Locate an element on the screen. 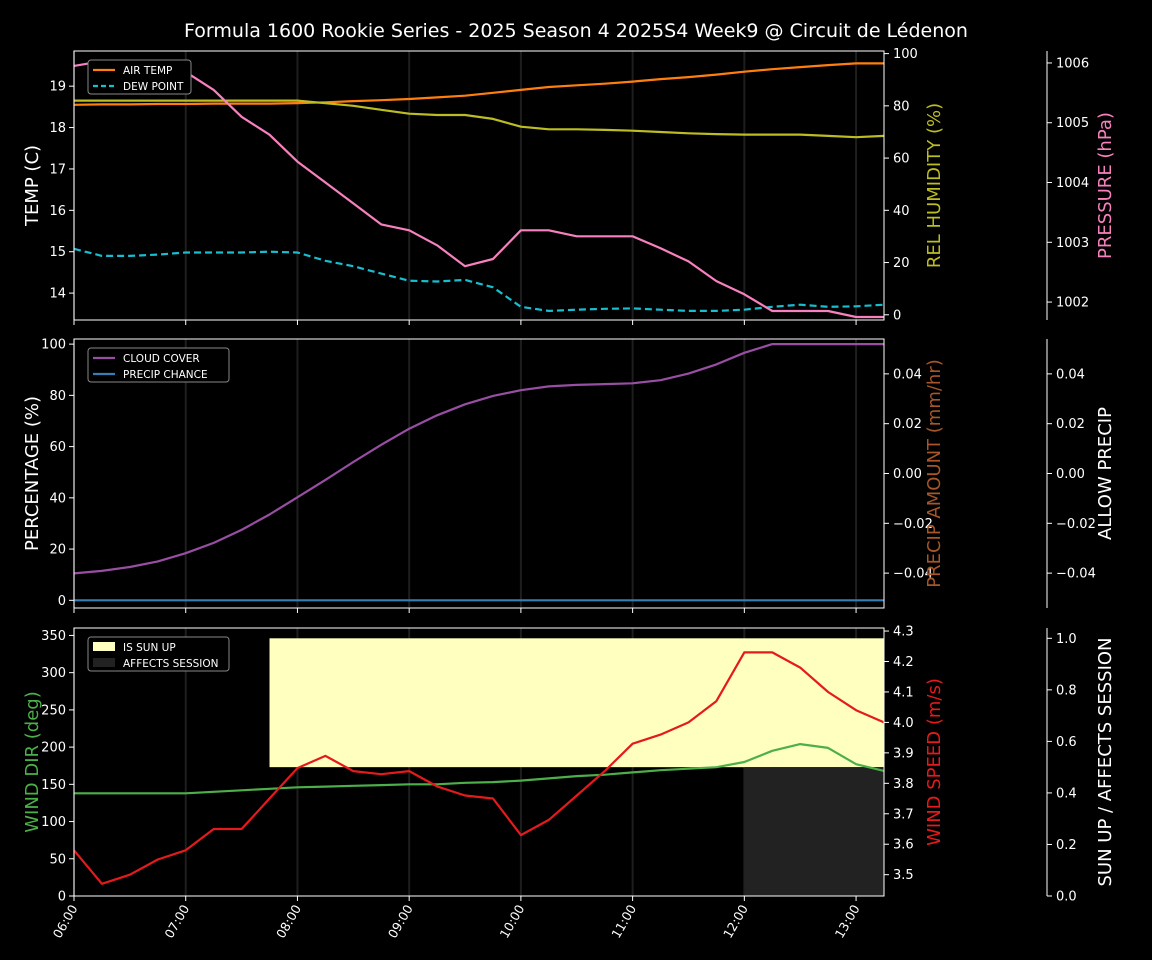 This screenshot has width=1152, height=960. y-tick-label: 18 is located at coordinates (57, 128).